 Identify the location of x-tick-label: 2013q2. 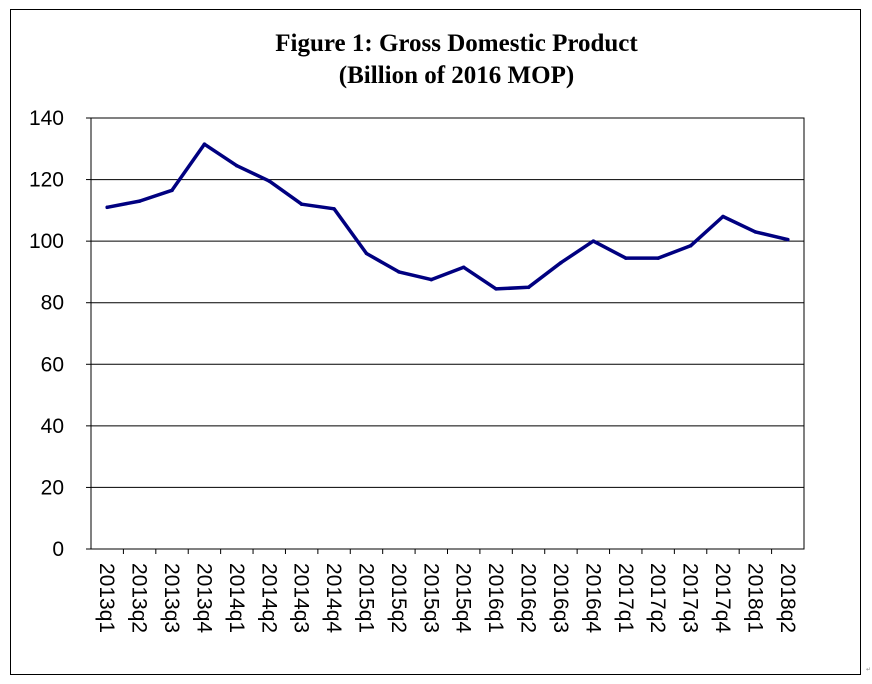
(139, 598).